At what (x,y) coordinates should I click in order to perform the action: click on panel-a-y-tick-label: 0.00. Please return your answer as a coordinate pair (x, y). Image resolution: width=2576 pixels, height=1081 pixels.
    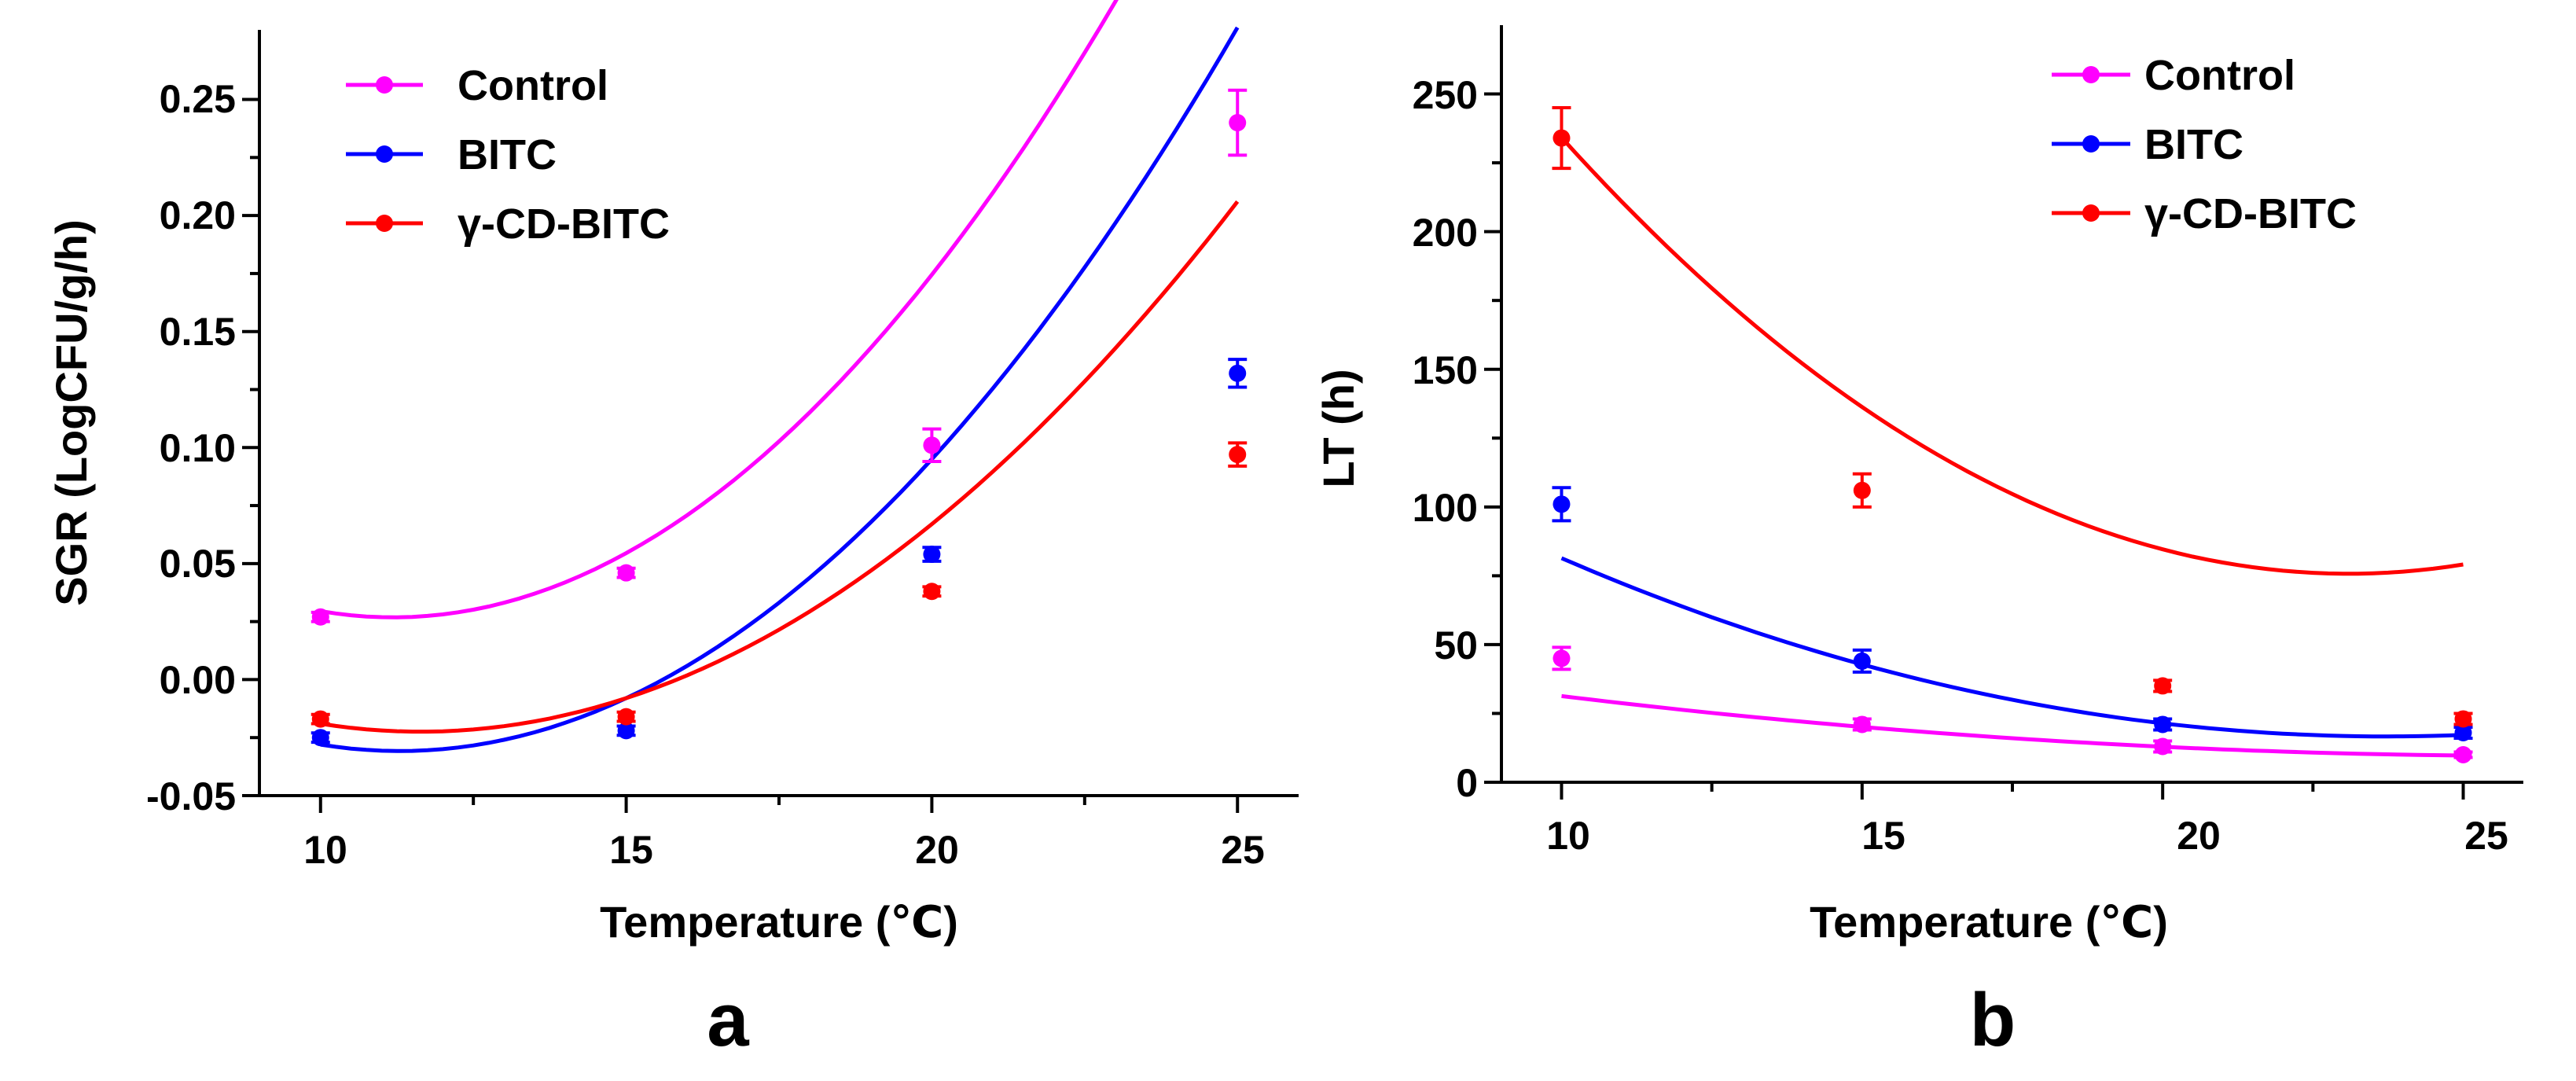
    Looking at the image, I should click on (198, 680).